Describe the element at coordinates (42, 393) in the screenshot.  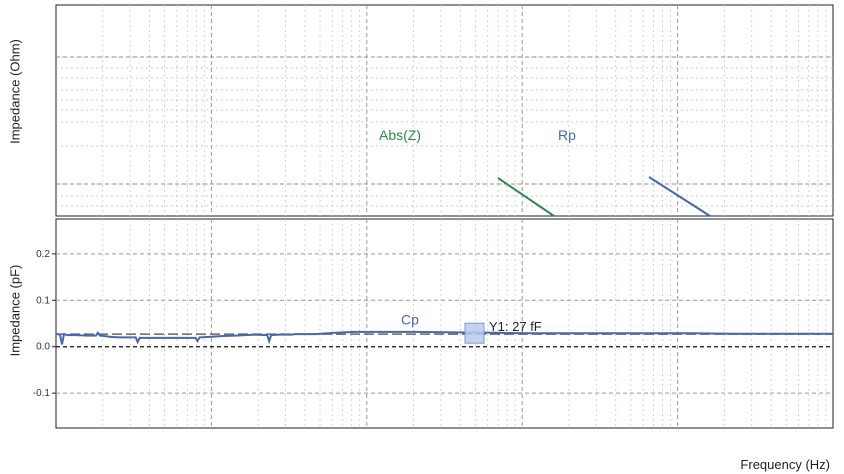
I see `y-tick-label: -0.1` at that location.